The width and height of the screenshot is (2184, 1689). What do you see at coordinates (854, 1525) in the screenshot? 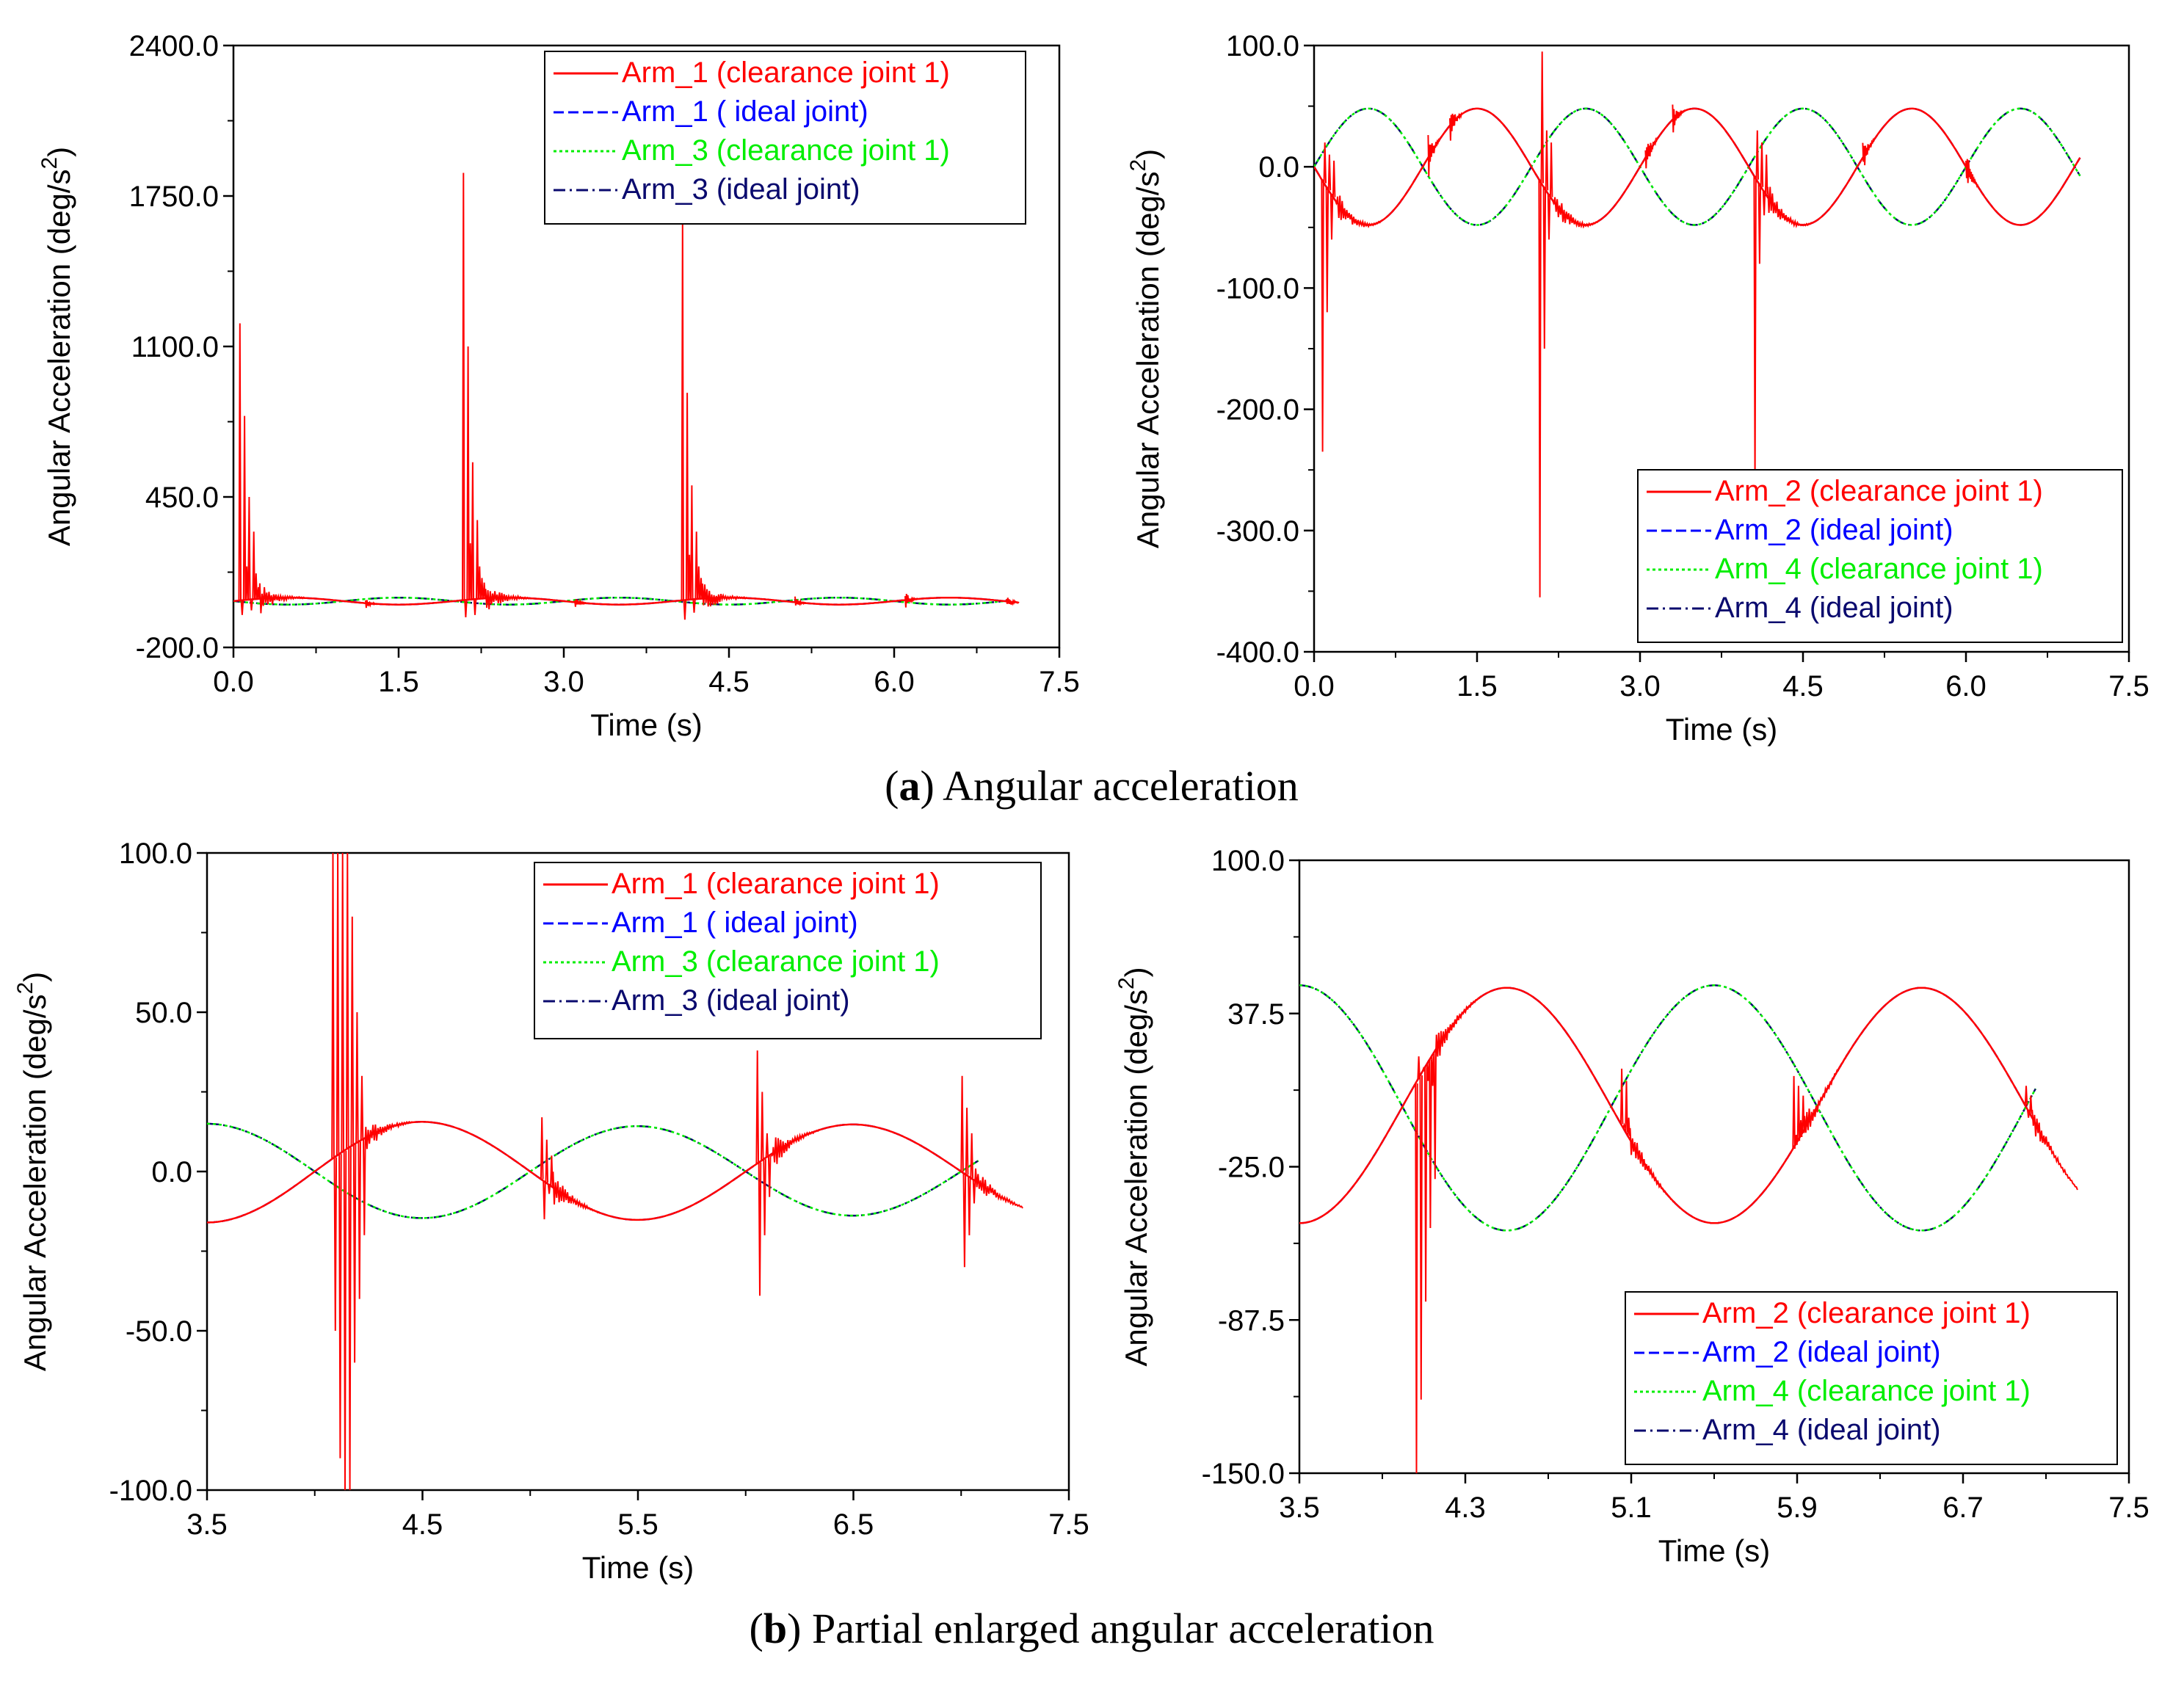
I see `x-tick-label: 6.5` at bounding box center [854, 1525].